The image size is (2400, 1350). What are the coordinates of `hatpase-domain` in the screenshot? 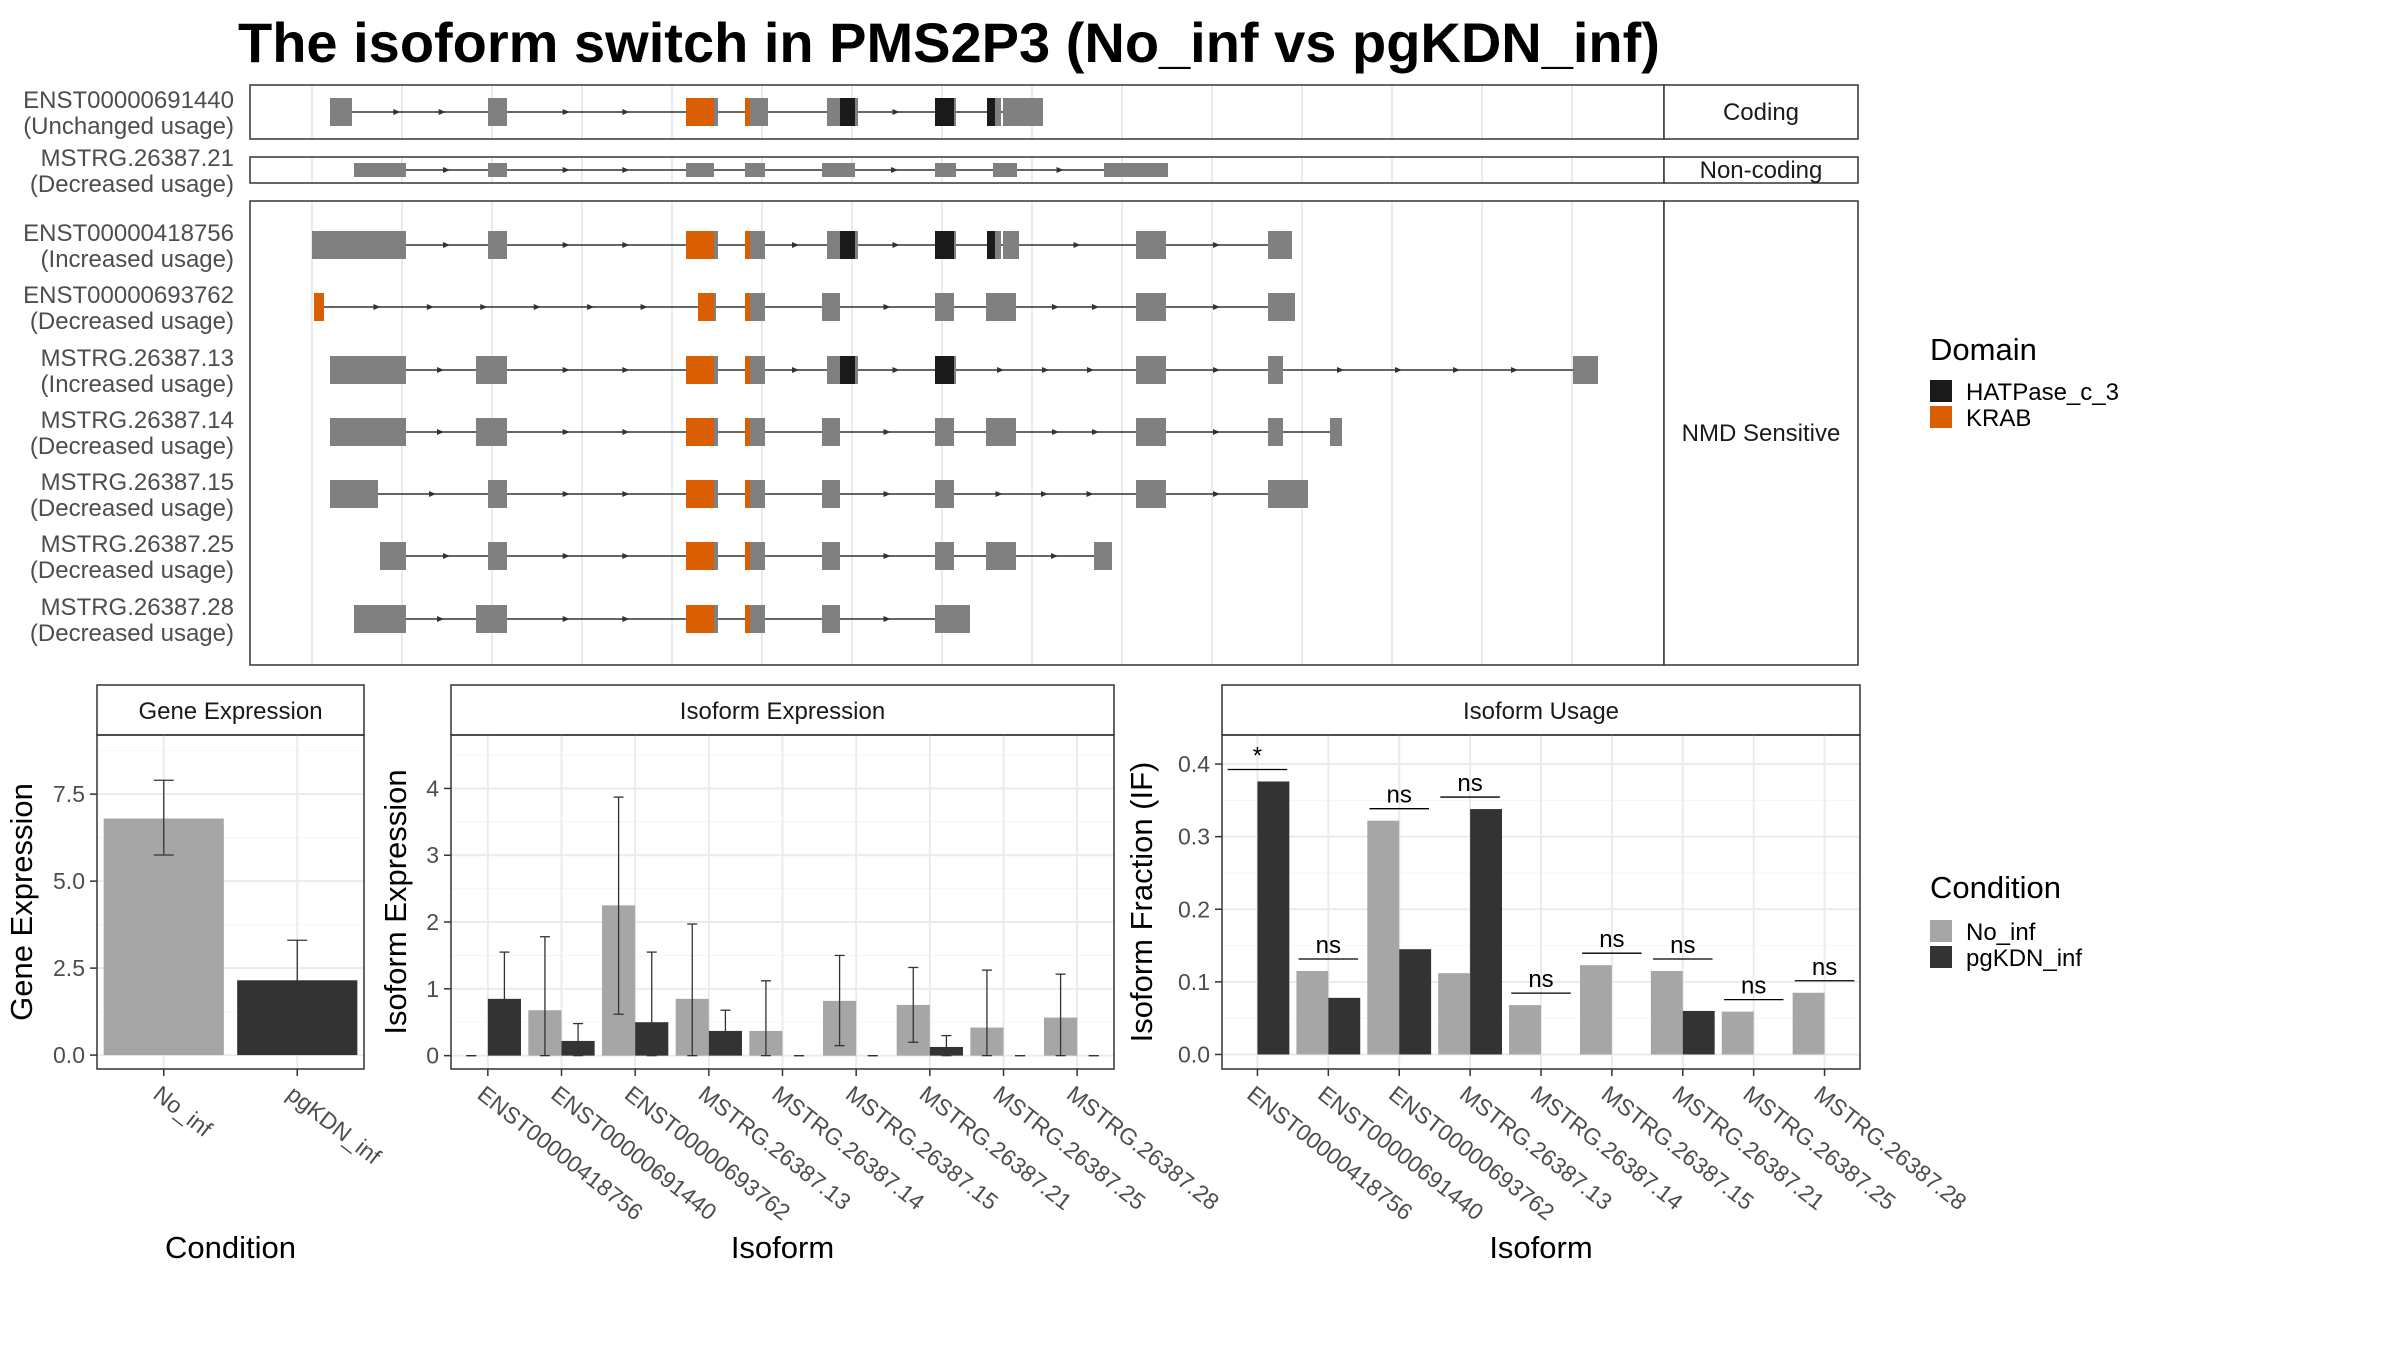 It's located at (847, 112).